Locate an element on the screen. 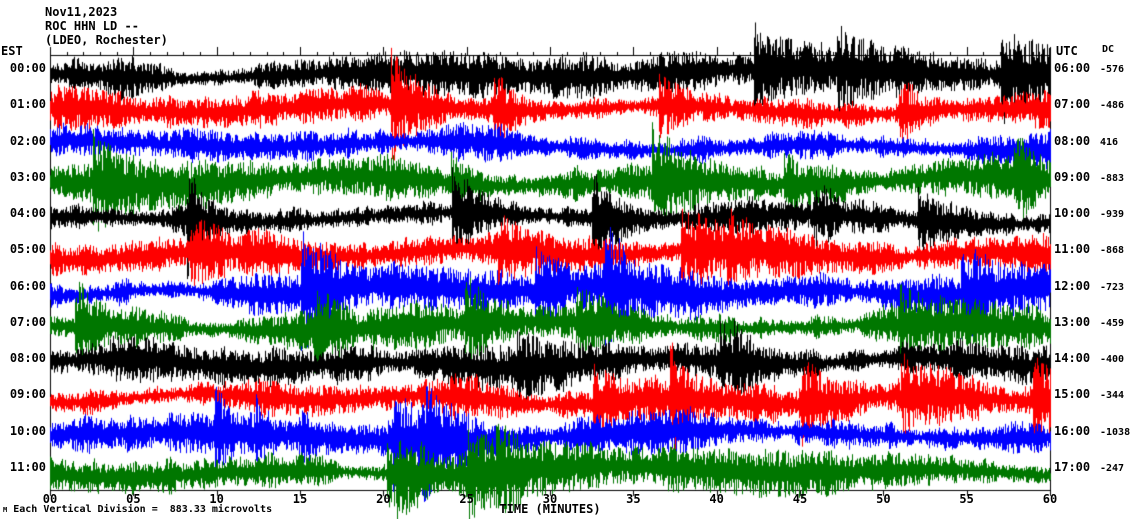  header-station: ROC HHN LD -- is located at coordinates (92, 26).